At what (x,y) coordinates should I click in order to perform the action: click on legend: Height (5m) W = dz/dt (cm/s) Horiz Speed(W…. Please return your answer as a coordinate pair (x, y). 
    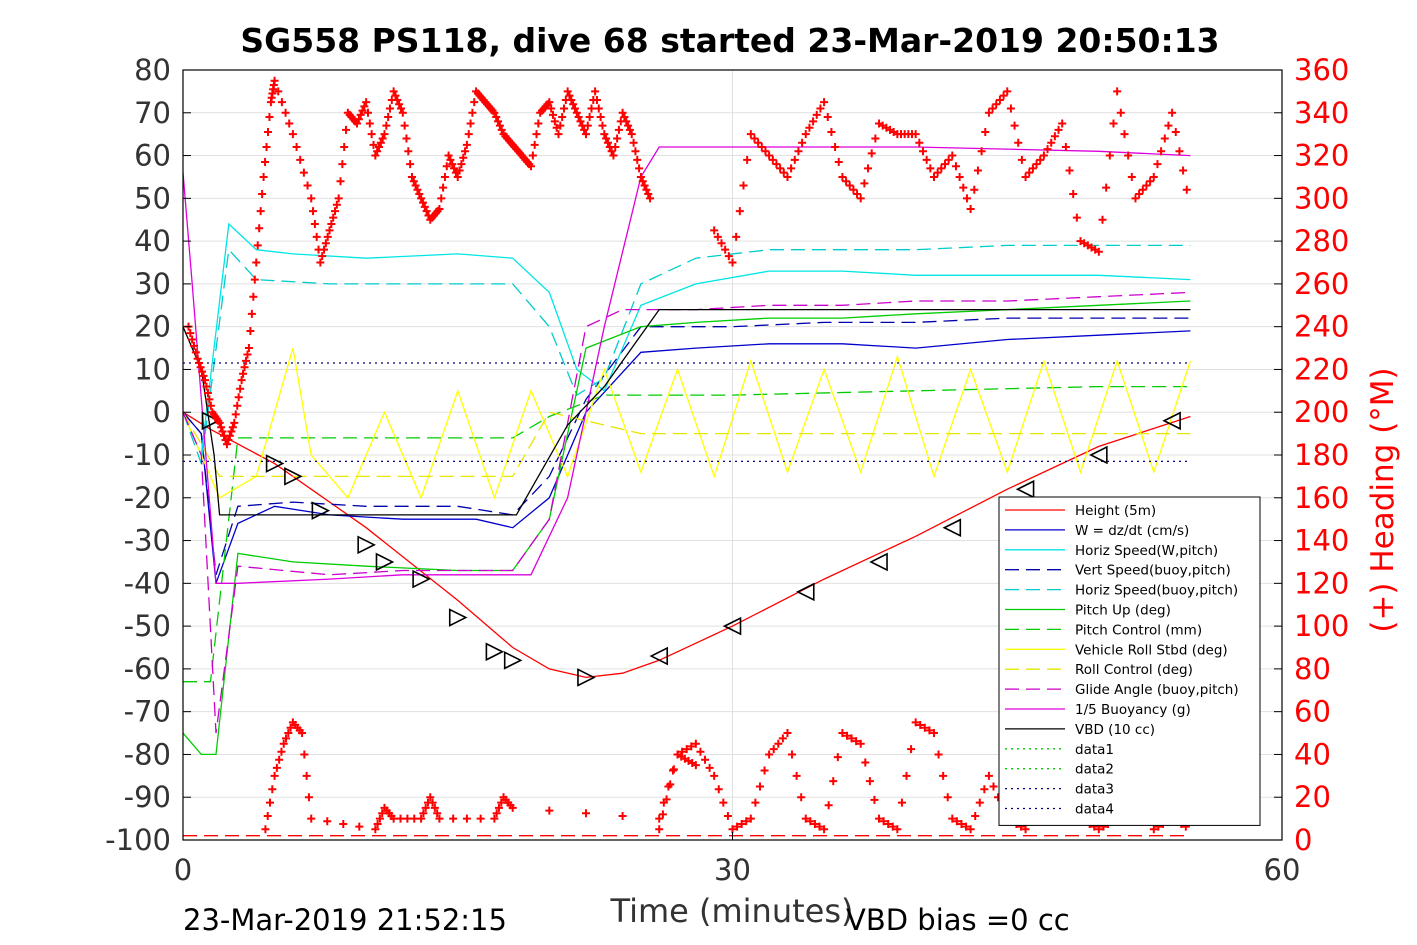
    Looking at the image, I should click on (1129, 661).